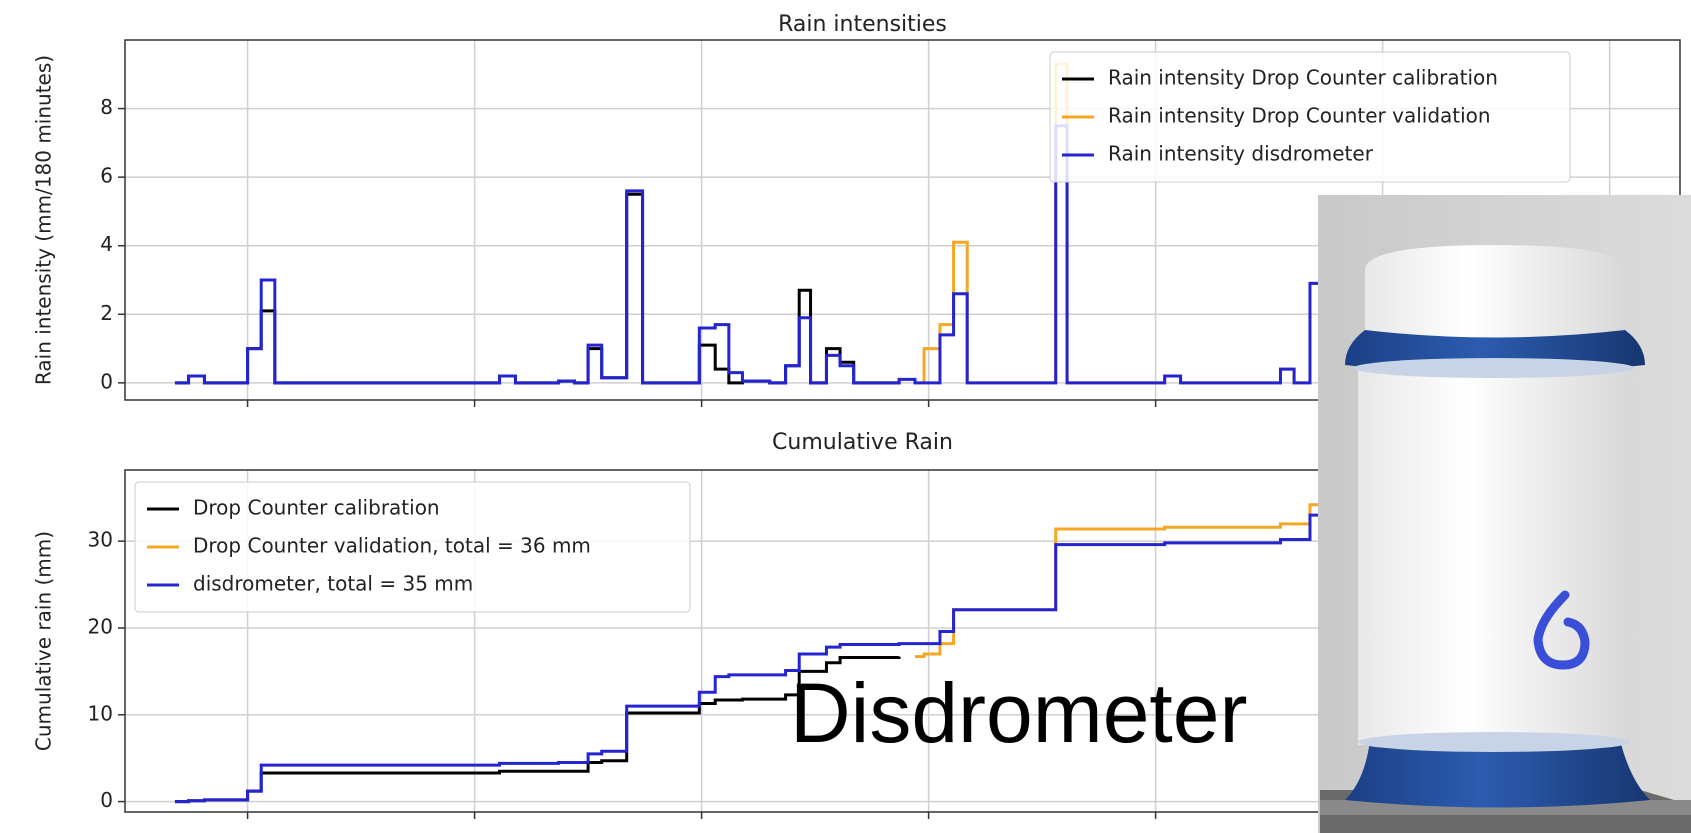 The width and height of the screenshot is (1691, 833). I want to click on body, so click(1494, 555).